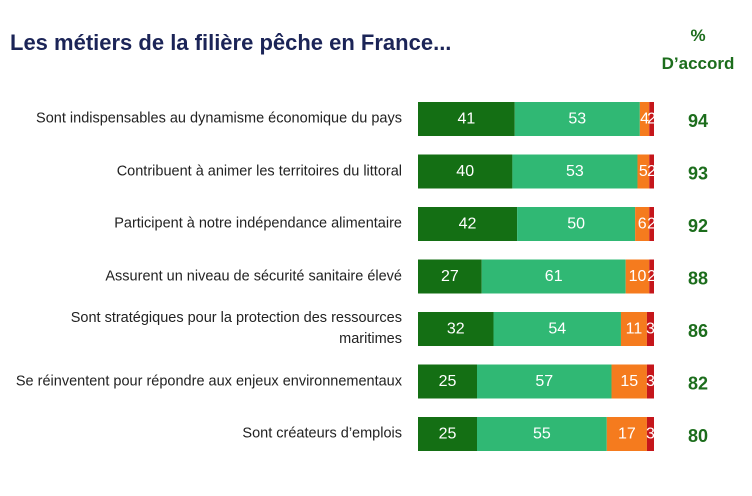  I want to click on value-label: 27, so click(450, 276).